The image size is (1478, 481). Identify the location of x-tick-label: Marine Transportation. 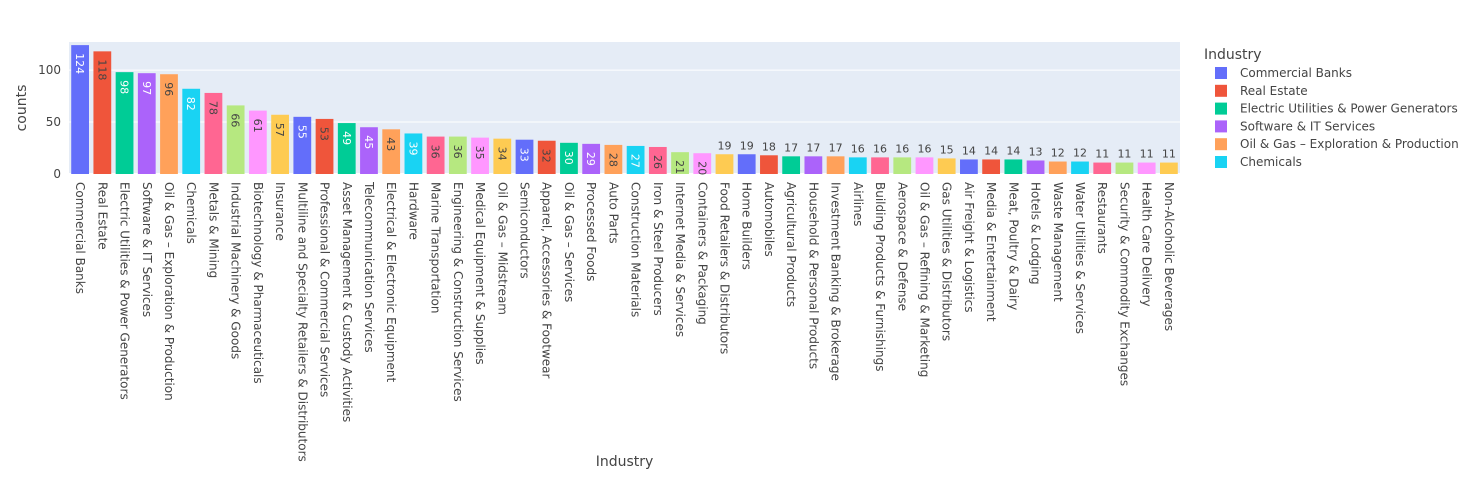
(436, 247).